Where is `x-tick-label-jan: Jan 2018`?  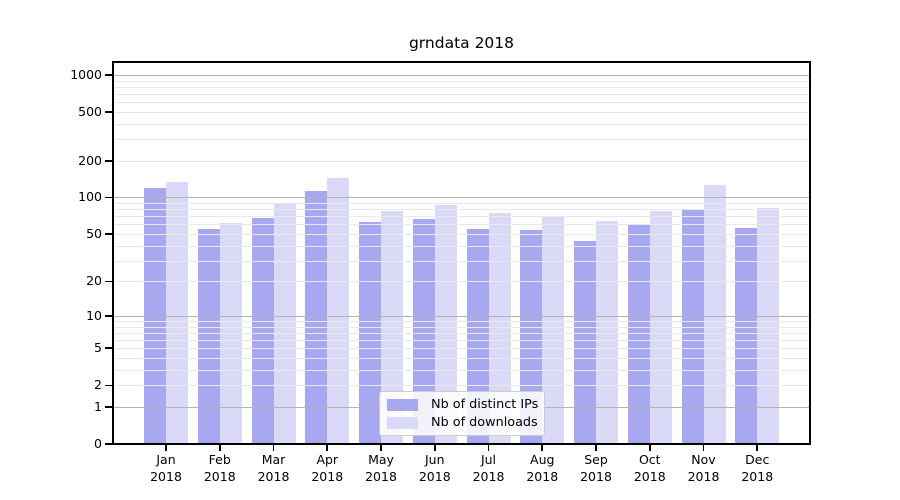 x-tick-label-jan: Jan 2018 is located at coordinates (166, 468).